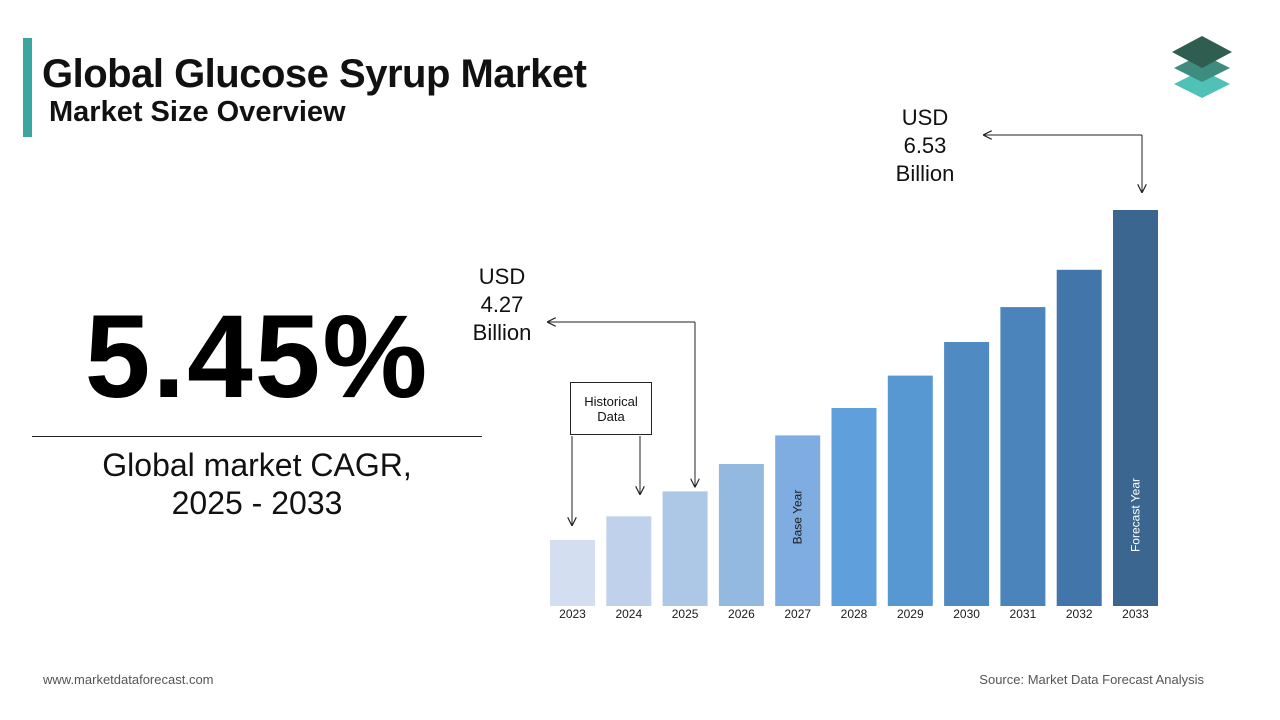 The width and height of the screenshot is (1280, 720). Describe the element at coordinates (1136, 515) in the screenshot. I see `bar-label-2033: Forecast Year` at that location.